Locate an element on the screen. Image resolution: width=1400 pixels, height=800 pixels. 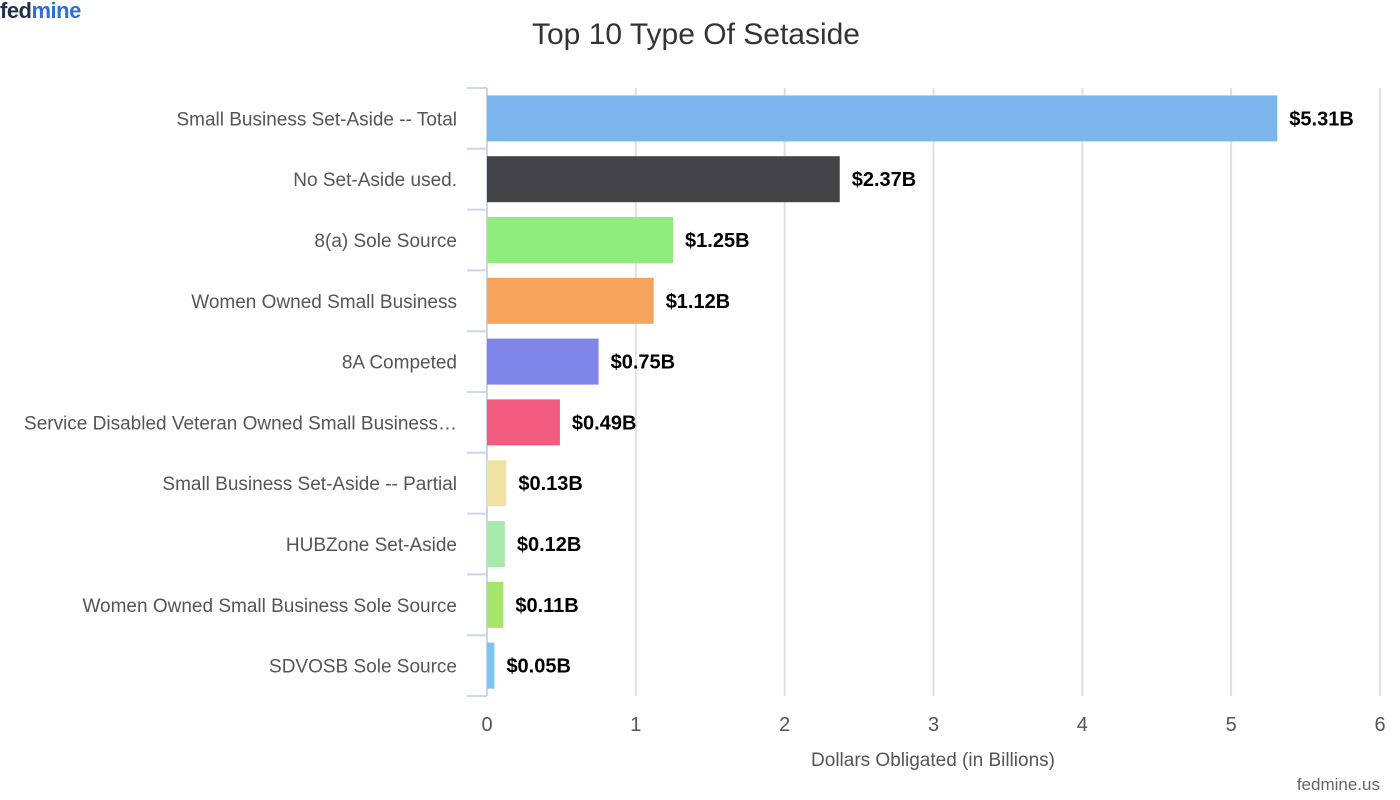
x-tick-label: 2 is located at coordinates (784, 725).